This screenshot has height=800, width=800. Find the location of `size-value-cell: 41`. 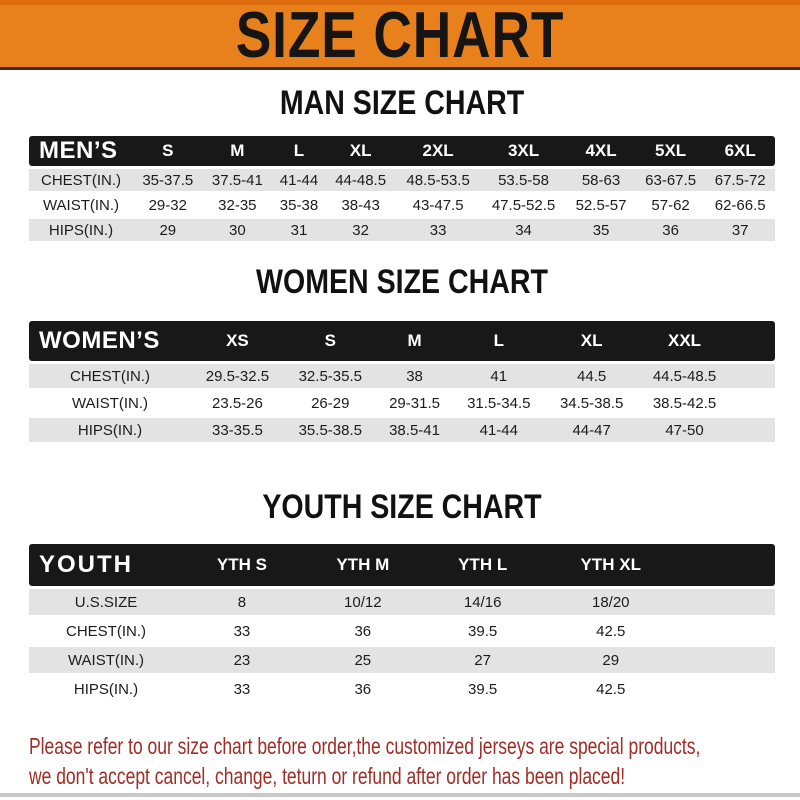

size-value-cell: 41 is located at coordinates (499, 376).